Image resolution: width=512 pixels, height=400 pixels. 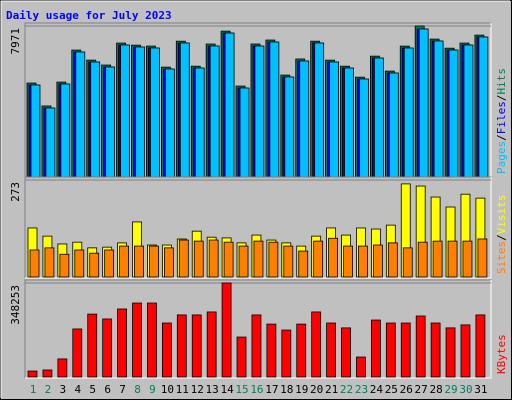 I want to click on legend: KBytes, so click(x=501, y=354).